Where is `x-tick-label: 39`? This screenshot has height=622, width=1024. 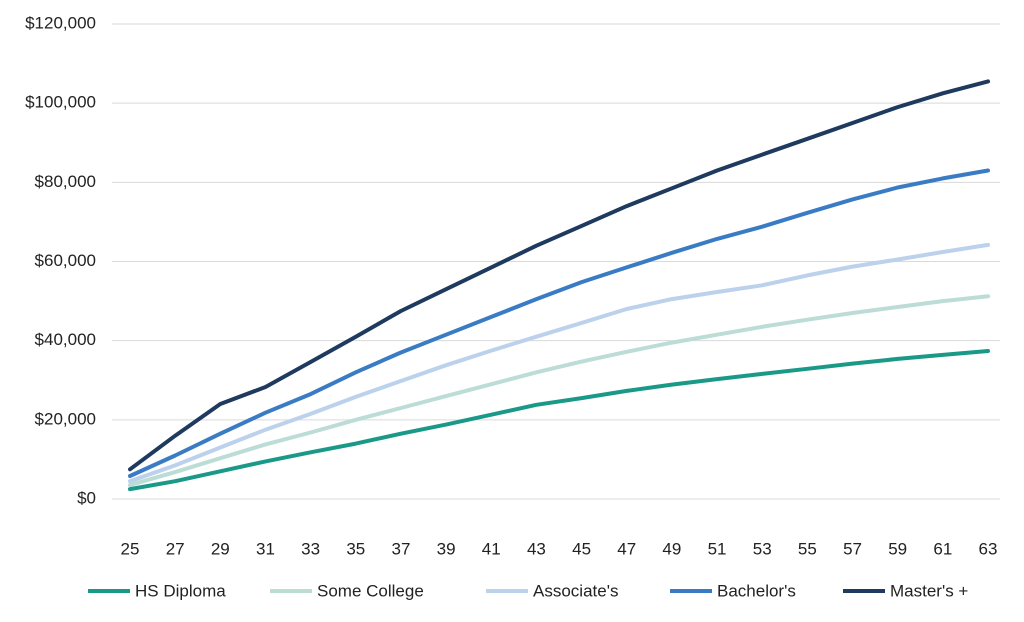
x-tick-label: 39 is located at coordinates (446, 548).